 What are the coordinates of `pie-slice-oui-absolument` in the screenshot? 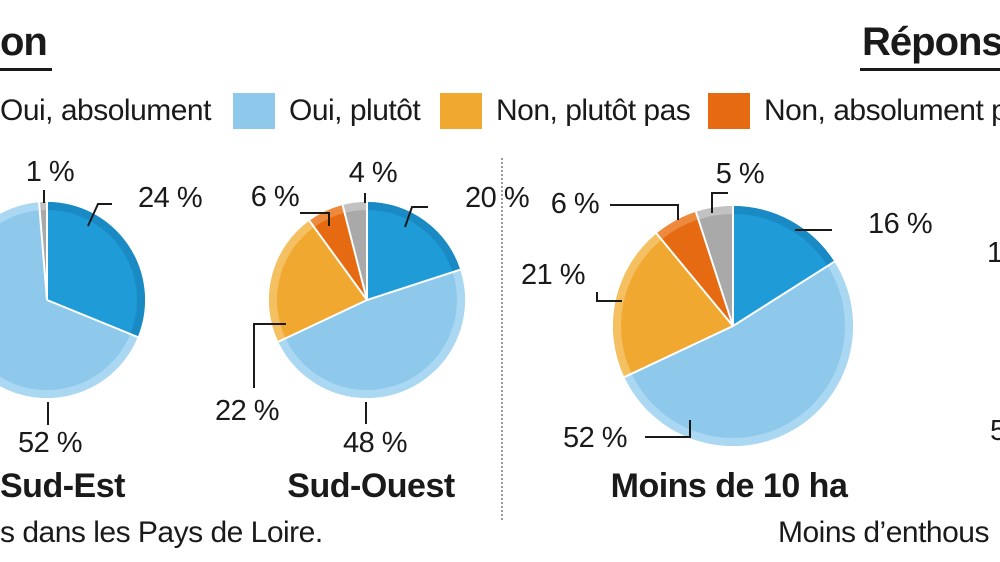 It's located at (414, 251).